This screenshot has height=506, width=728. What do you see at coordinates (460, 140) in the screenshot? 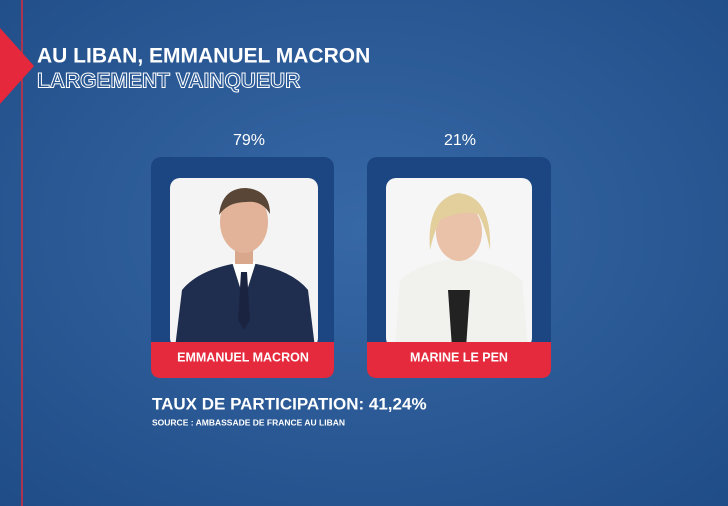
I see `vote-share: 21%` at bounding box center [460, 140].